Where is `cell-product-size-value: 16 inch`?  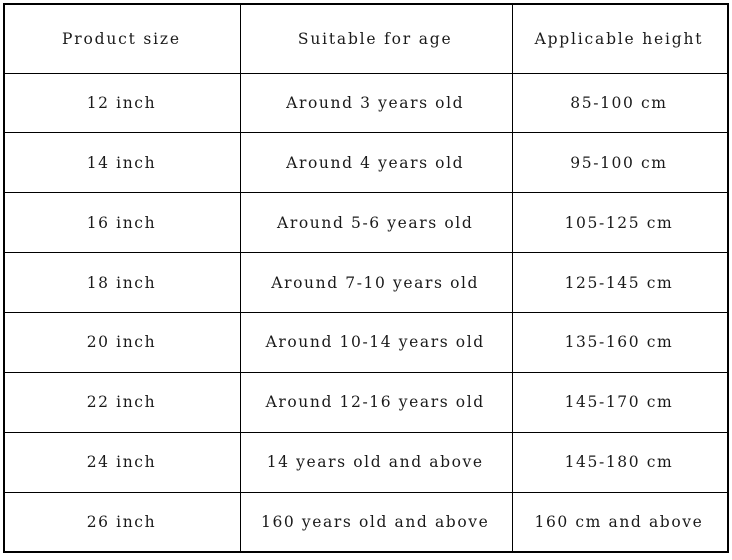
cell-product-size-value: 16 inch is located at coordinates (121, 222).